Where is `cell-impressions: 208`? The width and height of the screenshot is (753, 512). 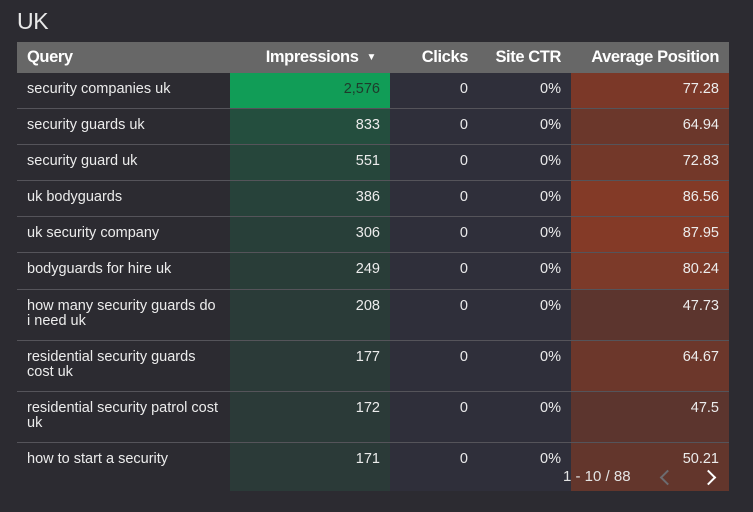 cell-impressions: 208 is located at coordinates (310, 315).